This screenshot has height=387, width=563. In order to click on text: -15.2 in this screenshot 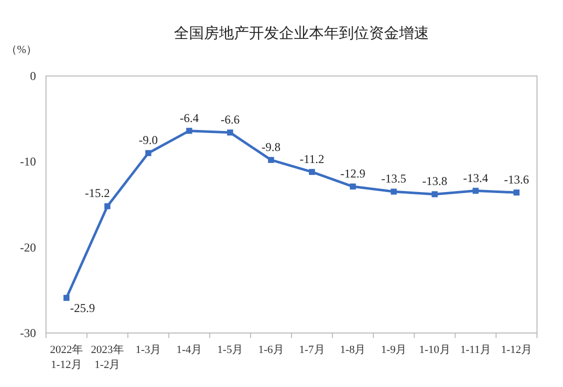, I will do `click(97, 193)`.